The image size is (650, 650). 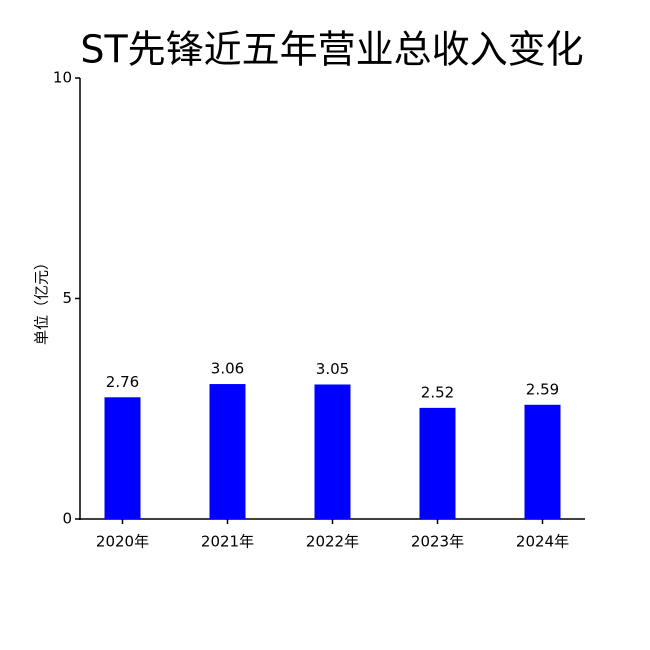 What do you see at coordinates (42, 300) in the screenshot?
I see `y-axis-label: 单位（亿元）` at bounding box center [42, 300].